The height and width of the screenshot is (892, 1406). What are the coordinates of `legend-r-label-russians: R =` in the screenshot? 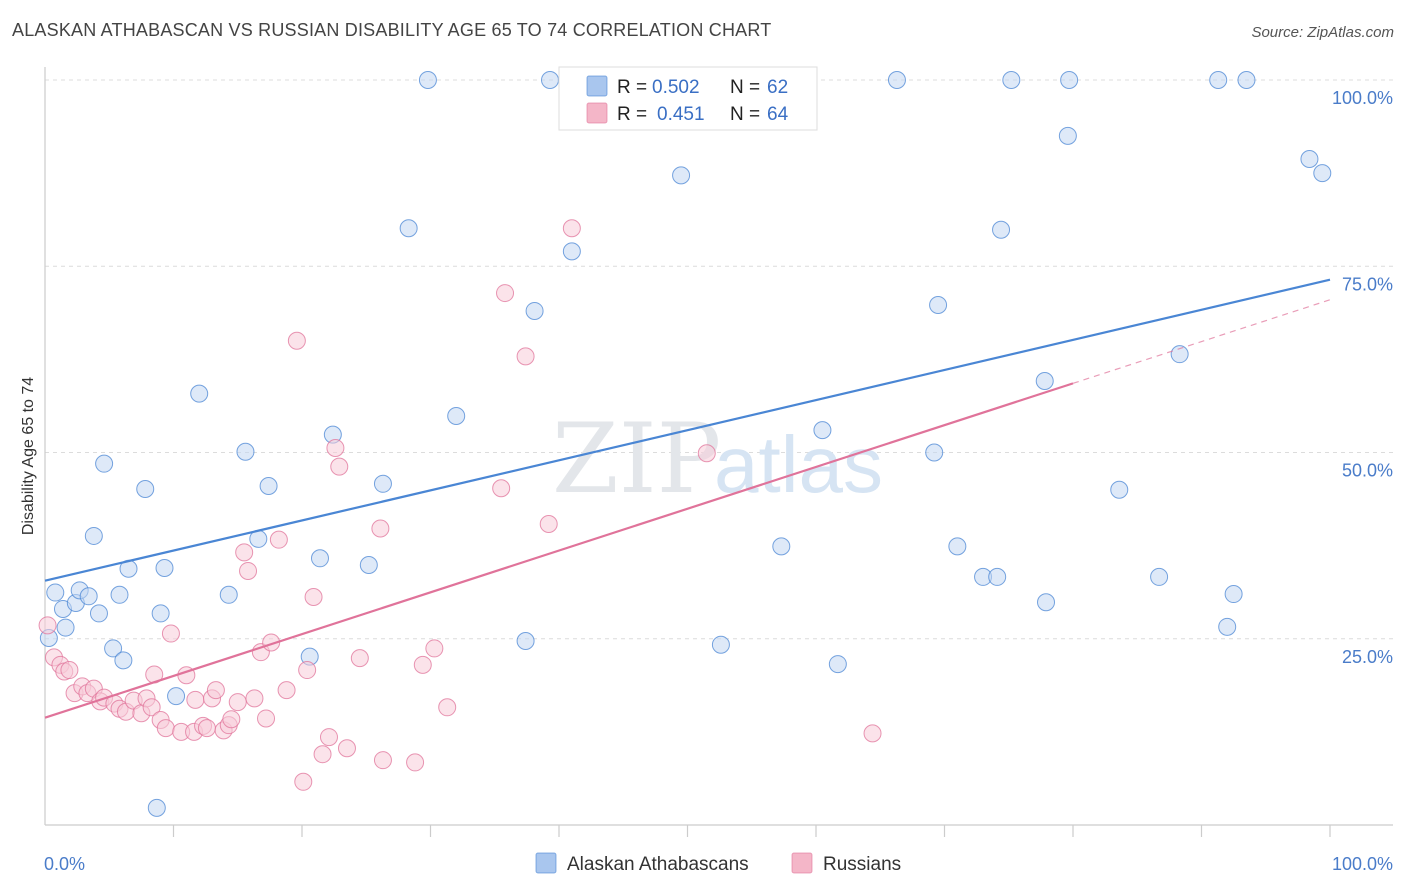 It's located at (632, 114).